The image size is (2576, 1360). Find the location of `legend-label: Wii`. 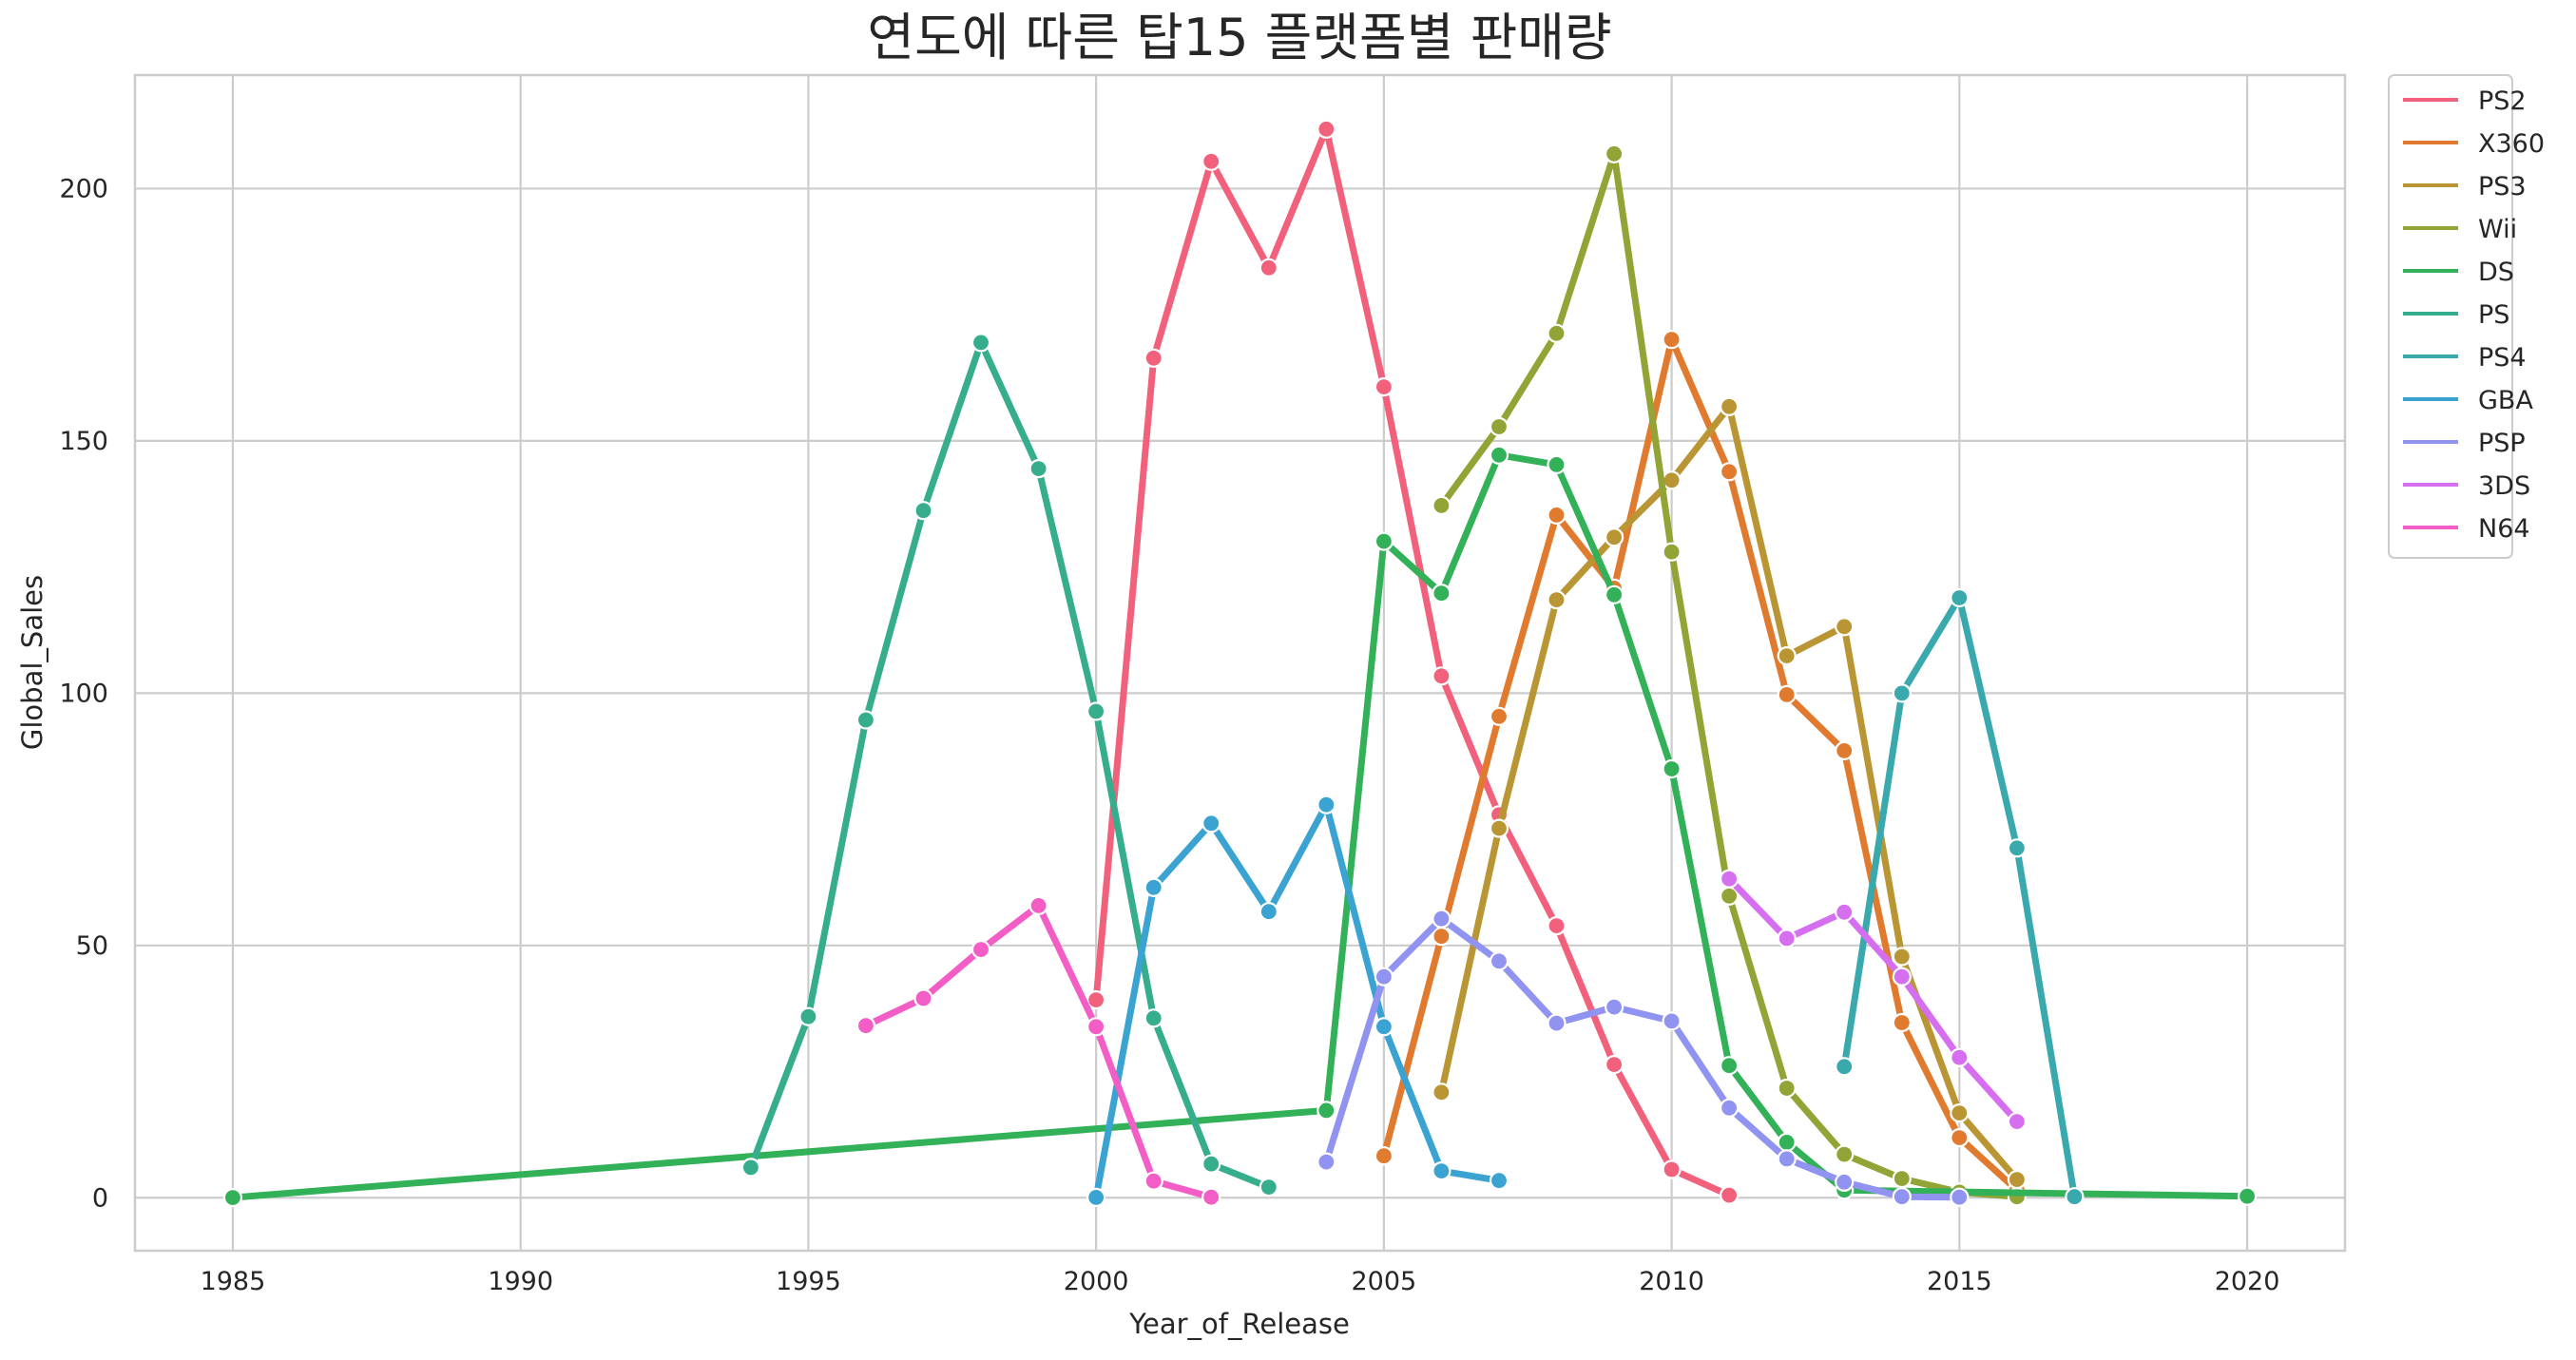

legend-label: Wii is located at coordinates (2497, 229).